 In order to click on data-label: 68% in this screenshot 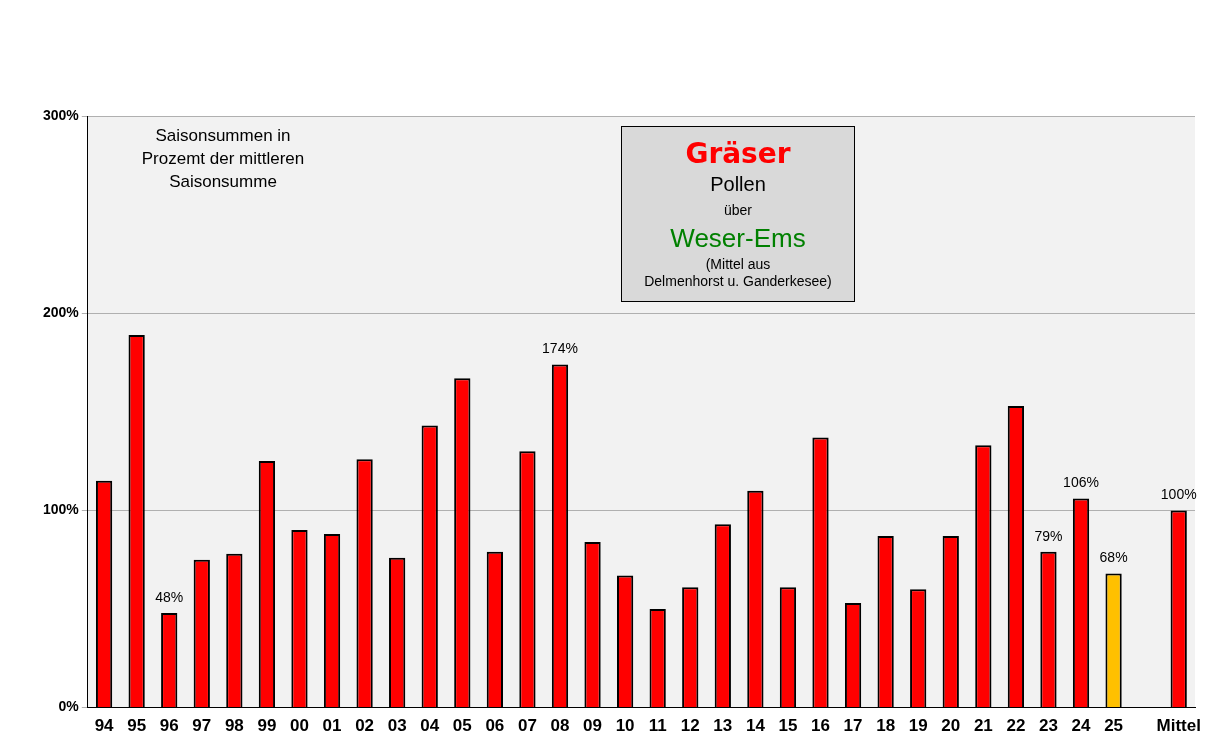, I will do `click(1113, 557)`.